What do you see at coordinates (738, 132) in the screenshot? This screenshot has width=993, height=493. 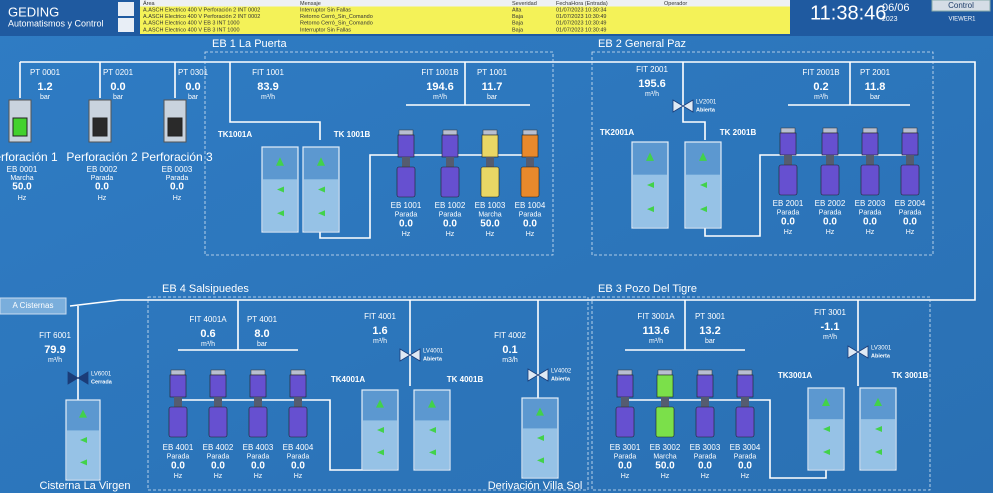 I see `tank-label: TK 2001B` at bounding box center [738, 132].